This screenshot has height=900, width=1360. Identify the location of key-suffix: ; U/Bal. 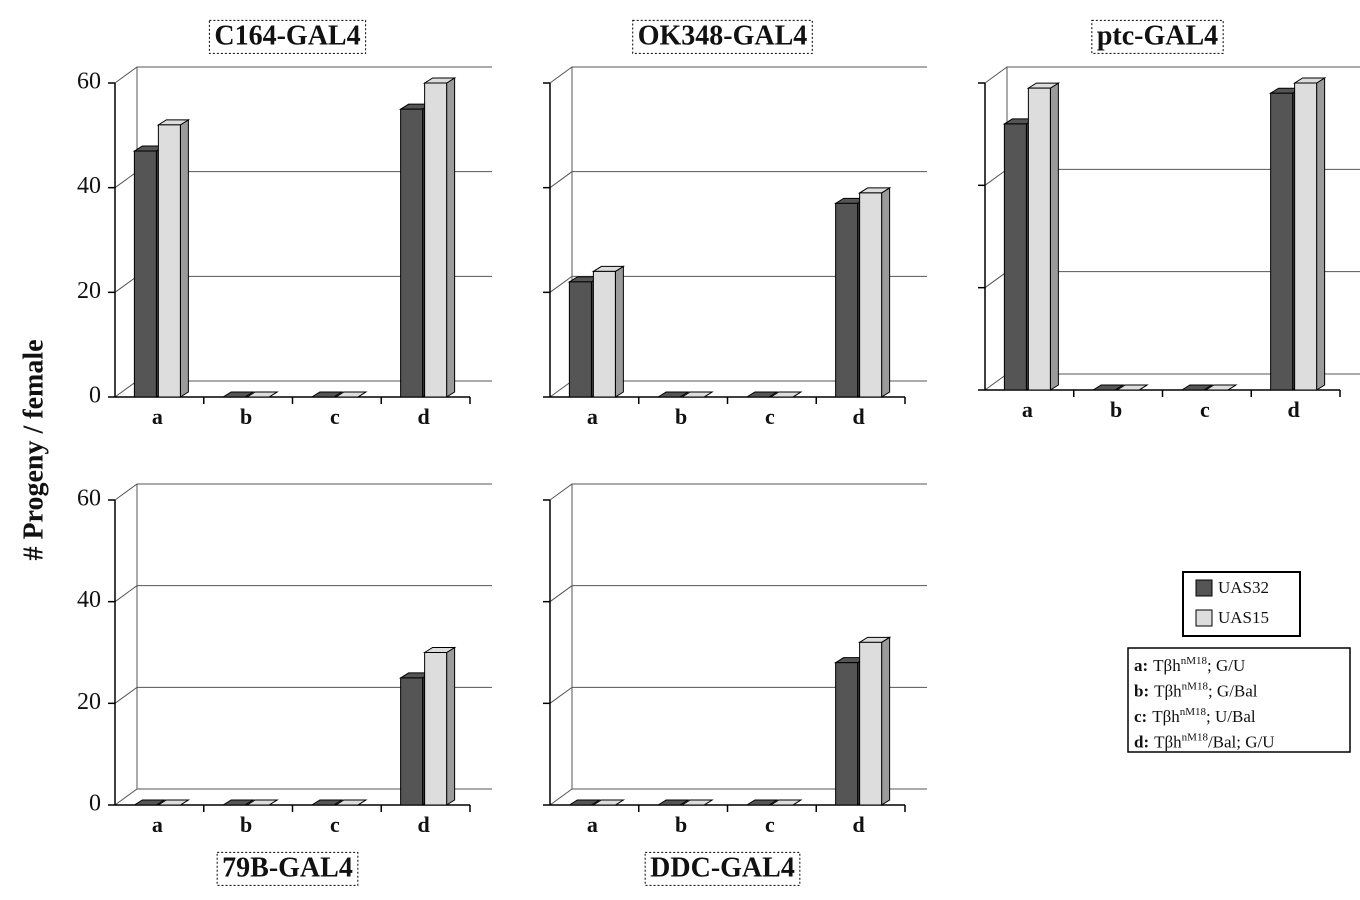
(1231, 716).